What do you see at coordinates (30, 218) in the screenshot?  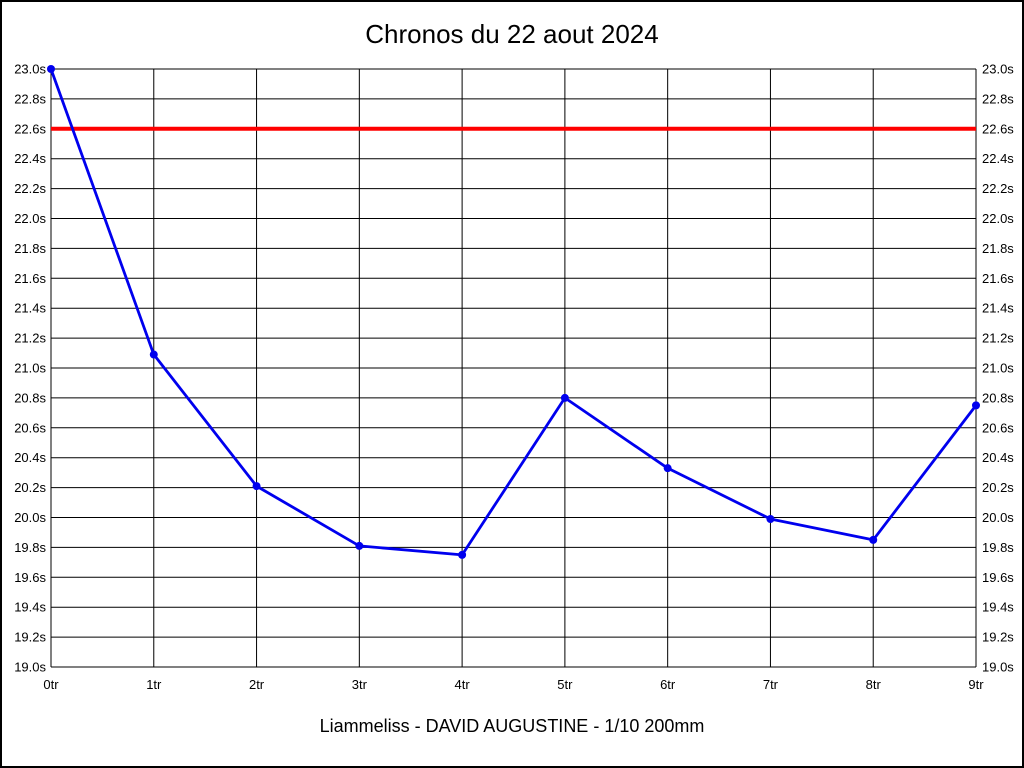 I see `y-axis-tick-label-left: 22.0s` at bounding box center [30, 218].